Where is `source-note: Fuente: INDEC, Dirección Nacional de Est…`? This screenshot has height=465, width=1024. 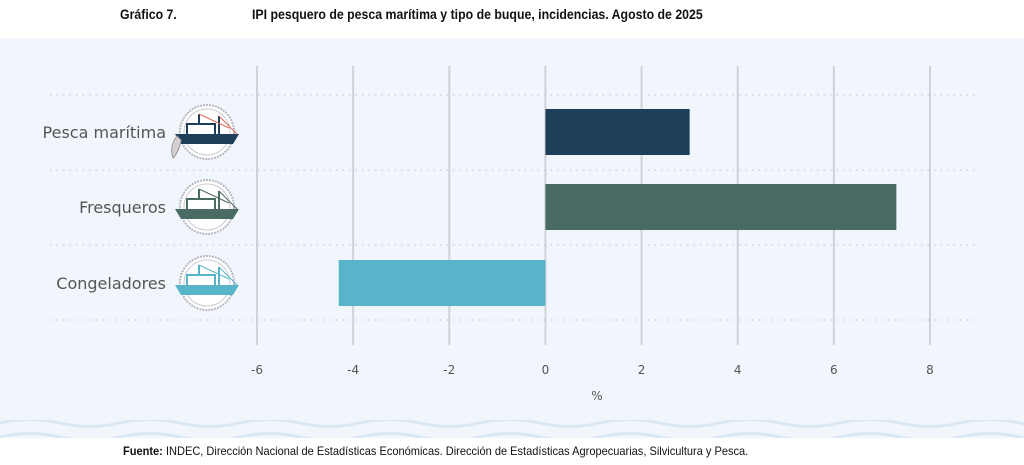 source-note: Fuente: INDEC, Dirección Nacional de Est… is located at coordinates (435, 451).